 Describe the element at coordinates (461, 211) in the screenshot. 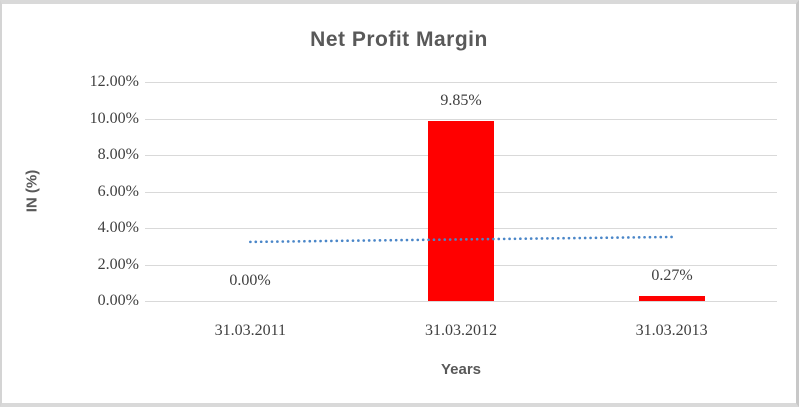

I see `bar-31.03.2012` at that location.